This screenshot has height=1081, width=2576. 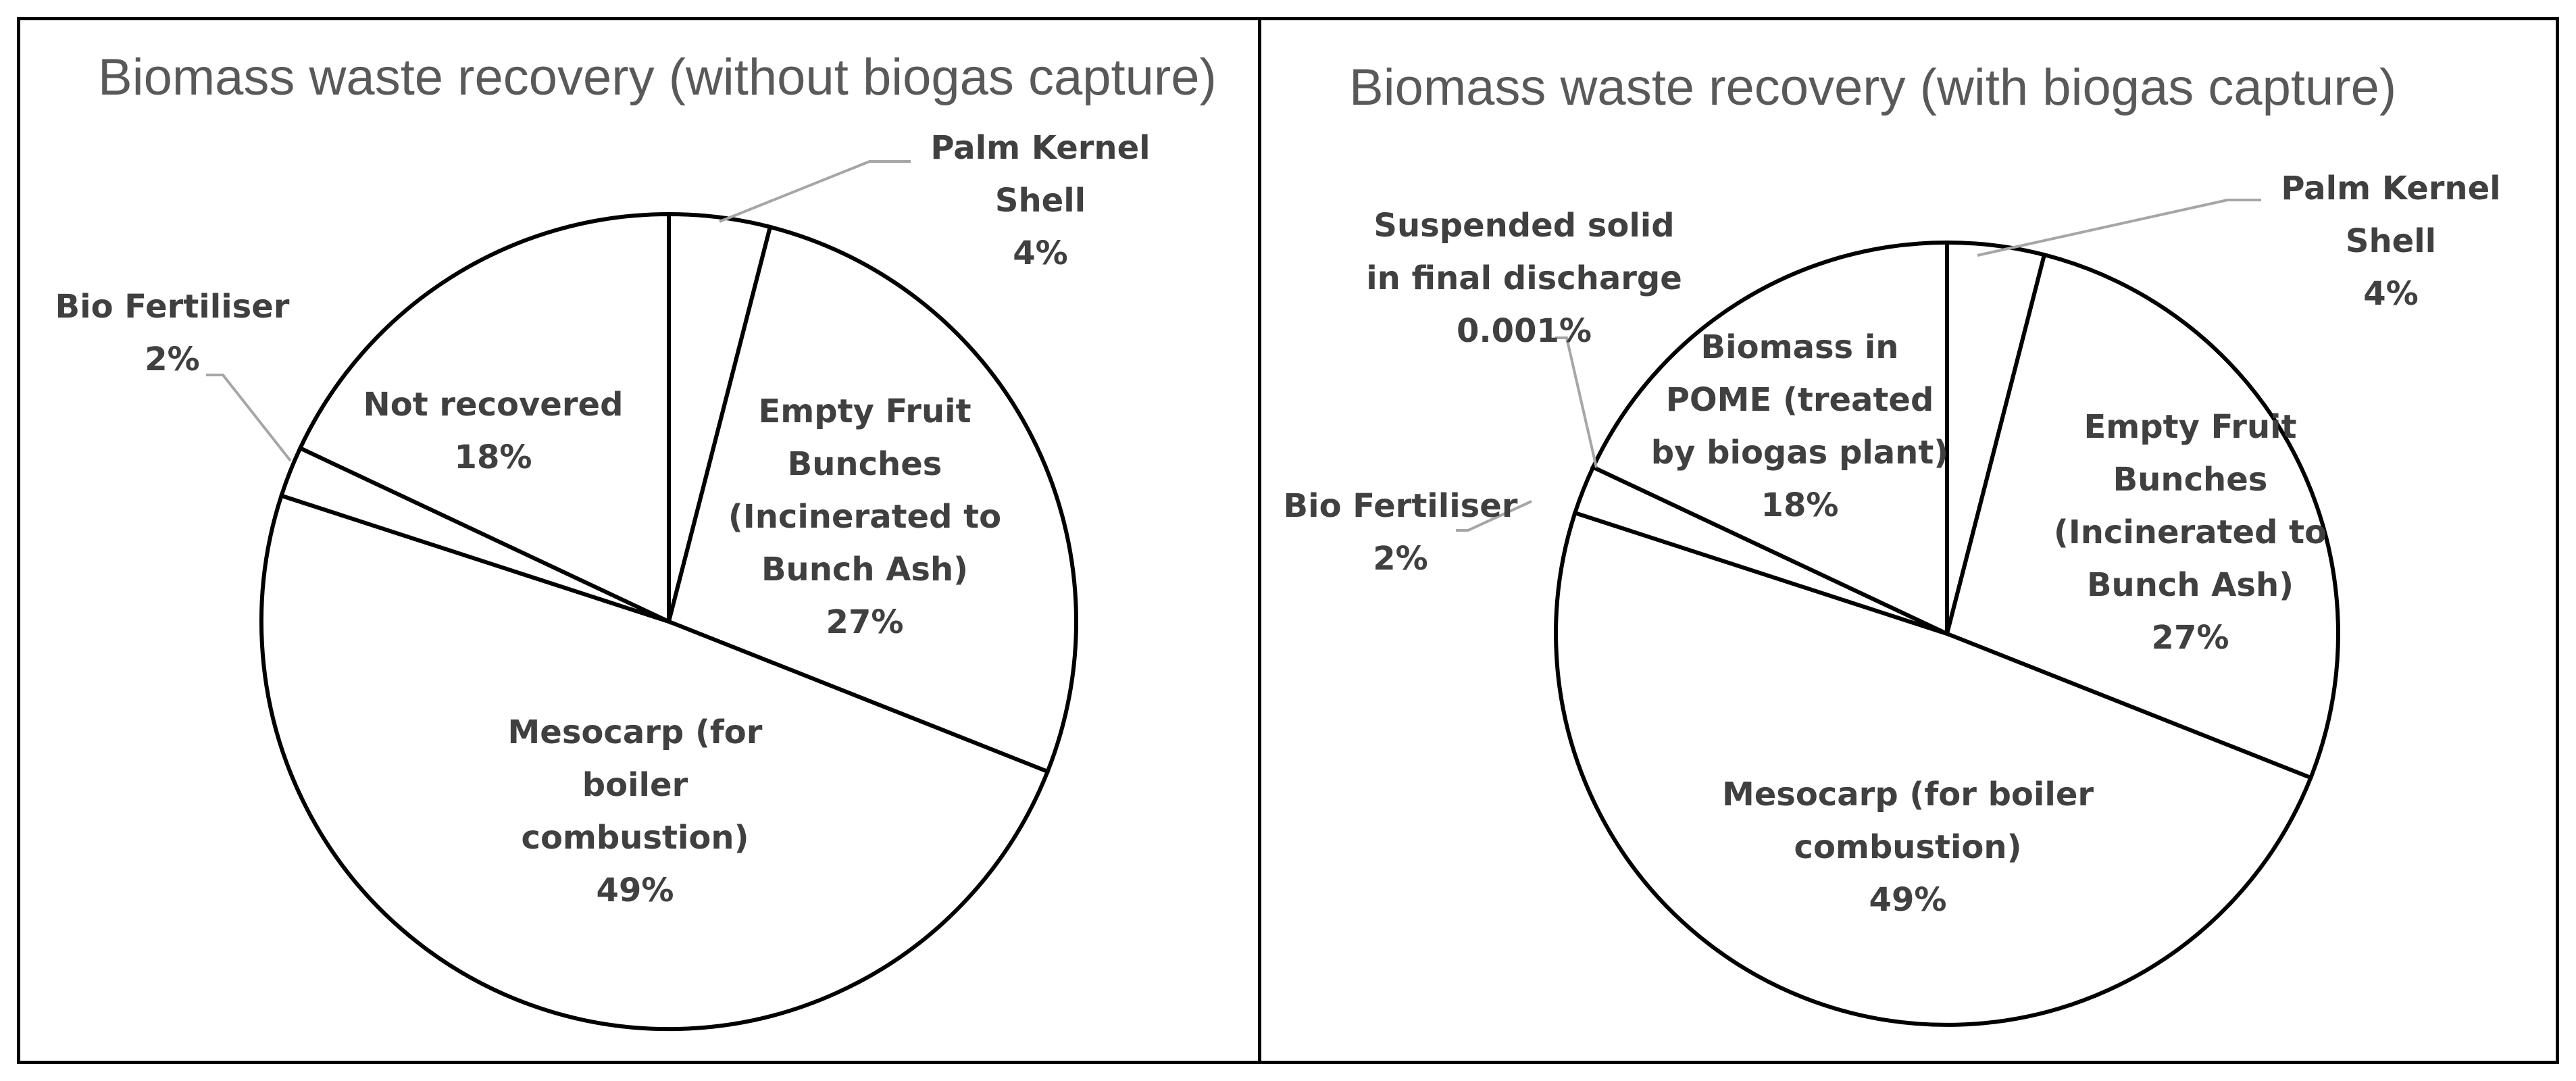 I want to click on left-slice-empty-fruit, so click(x=872, y=499).